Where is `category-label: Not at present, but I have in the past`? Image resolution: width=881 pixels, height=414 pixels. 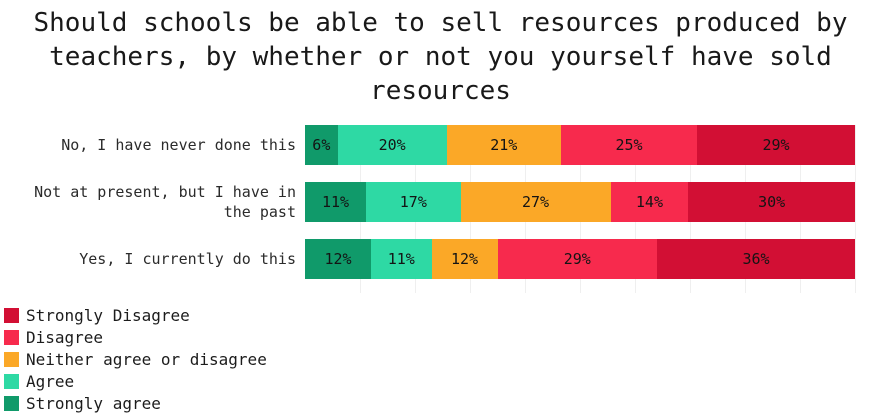 category-label: Not at present, but I have in the past is located at coordinates (165, 201).